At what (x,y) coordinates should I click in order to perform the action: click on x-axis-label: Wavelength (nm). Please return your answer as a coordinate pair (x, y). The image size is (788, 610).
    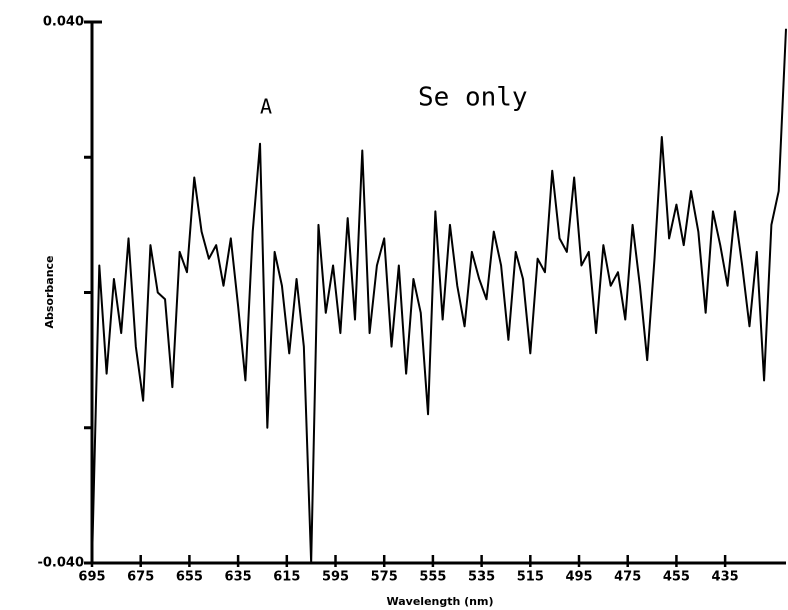
    Looking at the image, I should click on (440, 601).